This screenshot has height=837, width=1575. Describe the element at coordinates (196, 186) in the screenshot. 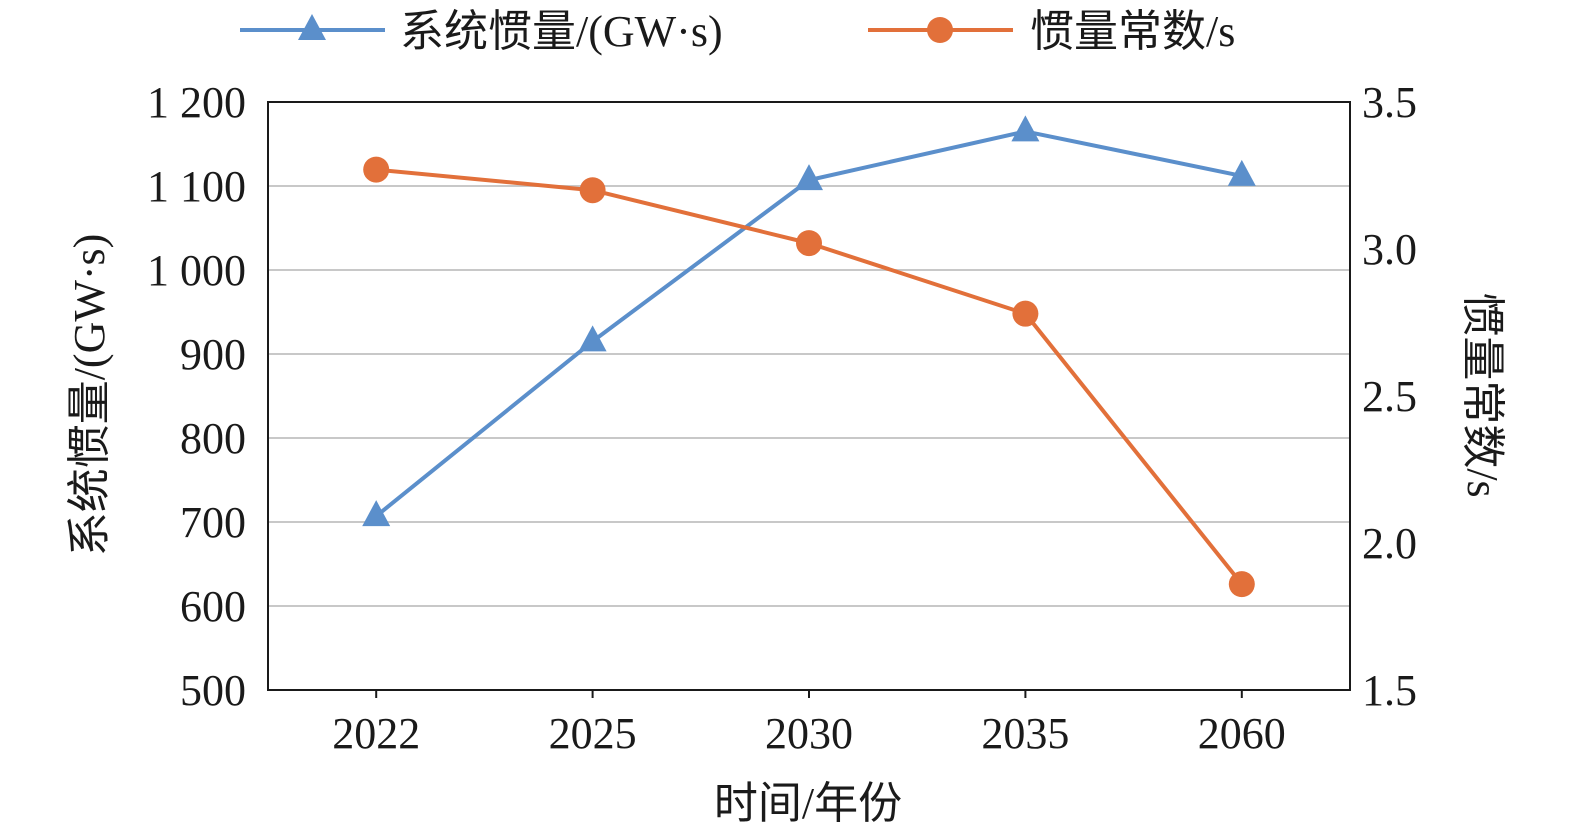

I see `left-y-tick-label: 1 100` at that location.